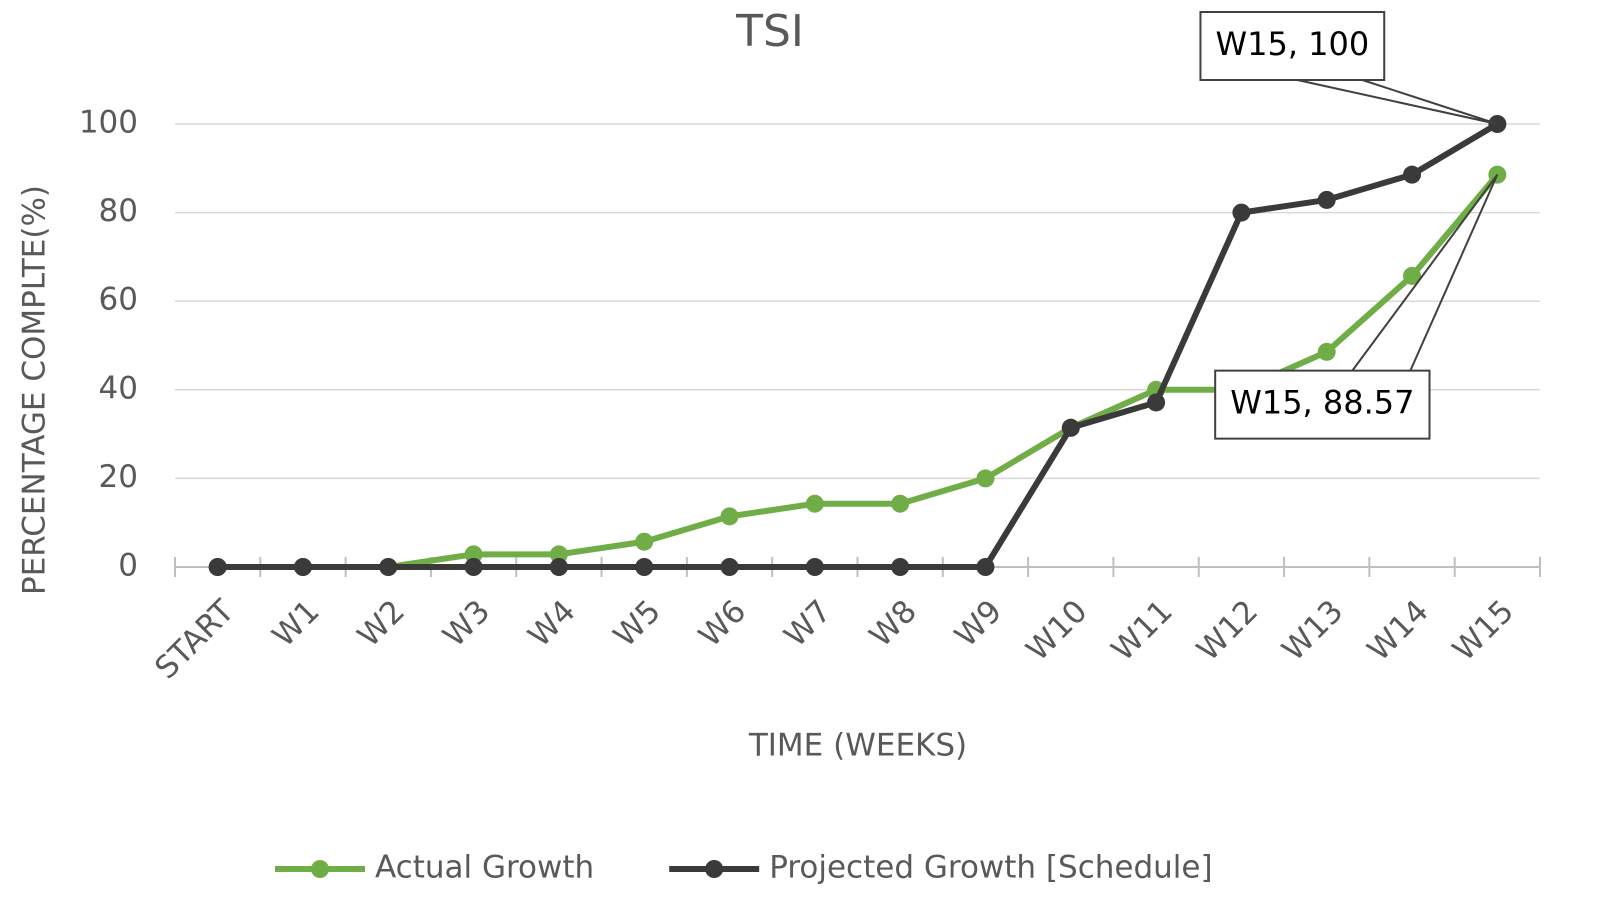 The width and height of the screenshot is (1606, 913). Describe the element at coordinates (1142, 630) in the screenshot. I see `x-tick-label: W11` at that location.